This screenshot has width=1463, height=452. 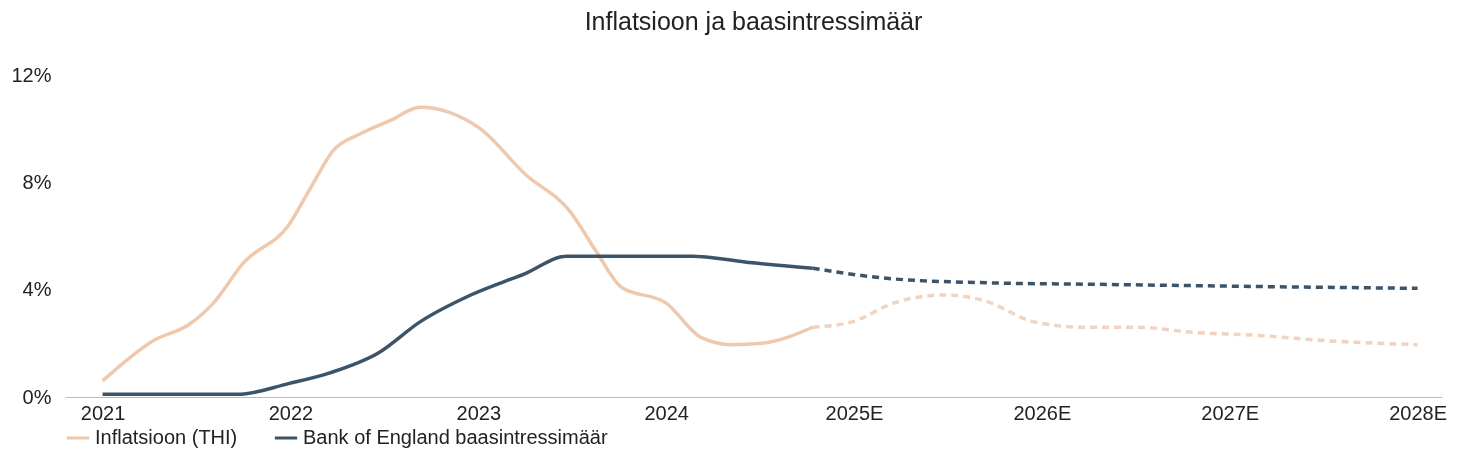 I want to click on x-tick-label: 2025E, so click(x=854, y=412).